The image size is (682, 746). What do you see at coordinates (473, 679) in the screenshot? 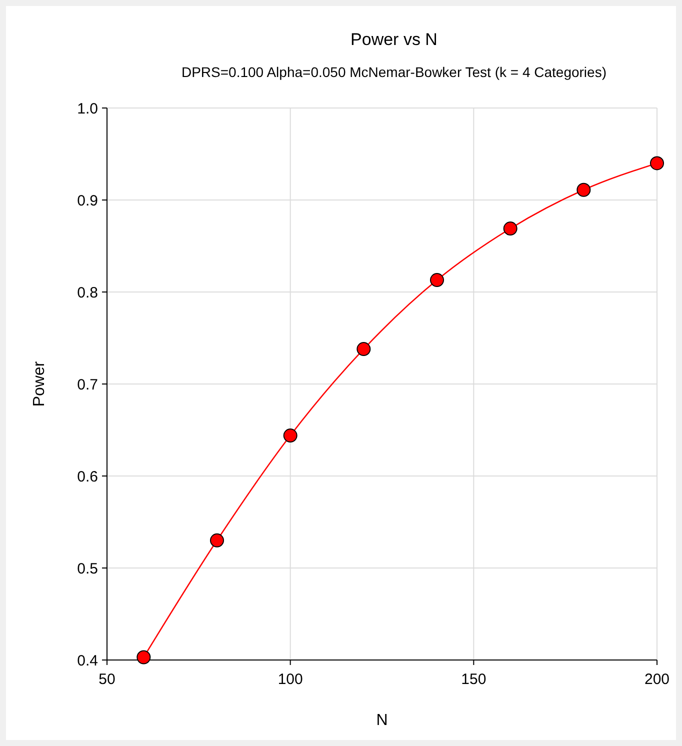
I see `x-tick-label: 150` at bounding box center [473, 679].